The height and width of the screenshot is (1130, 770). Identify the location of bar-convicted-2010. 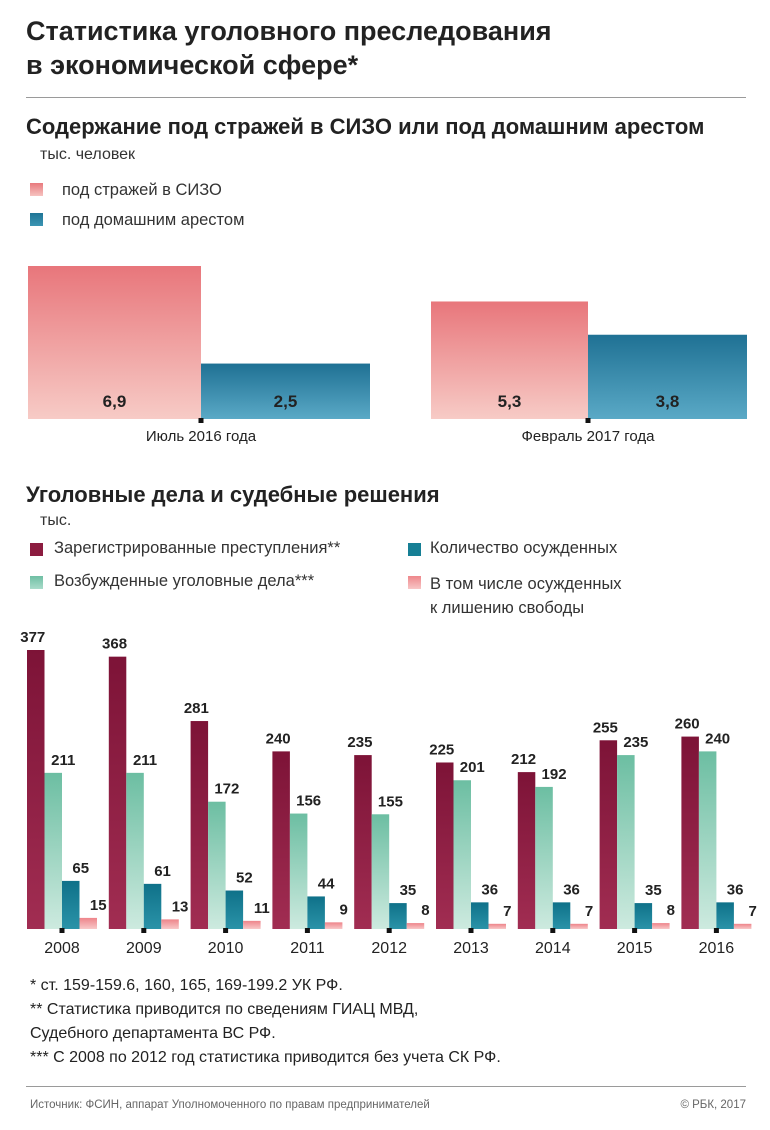
(234, 909).